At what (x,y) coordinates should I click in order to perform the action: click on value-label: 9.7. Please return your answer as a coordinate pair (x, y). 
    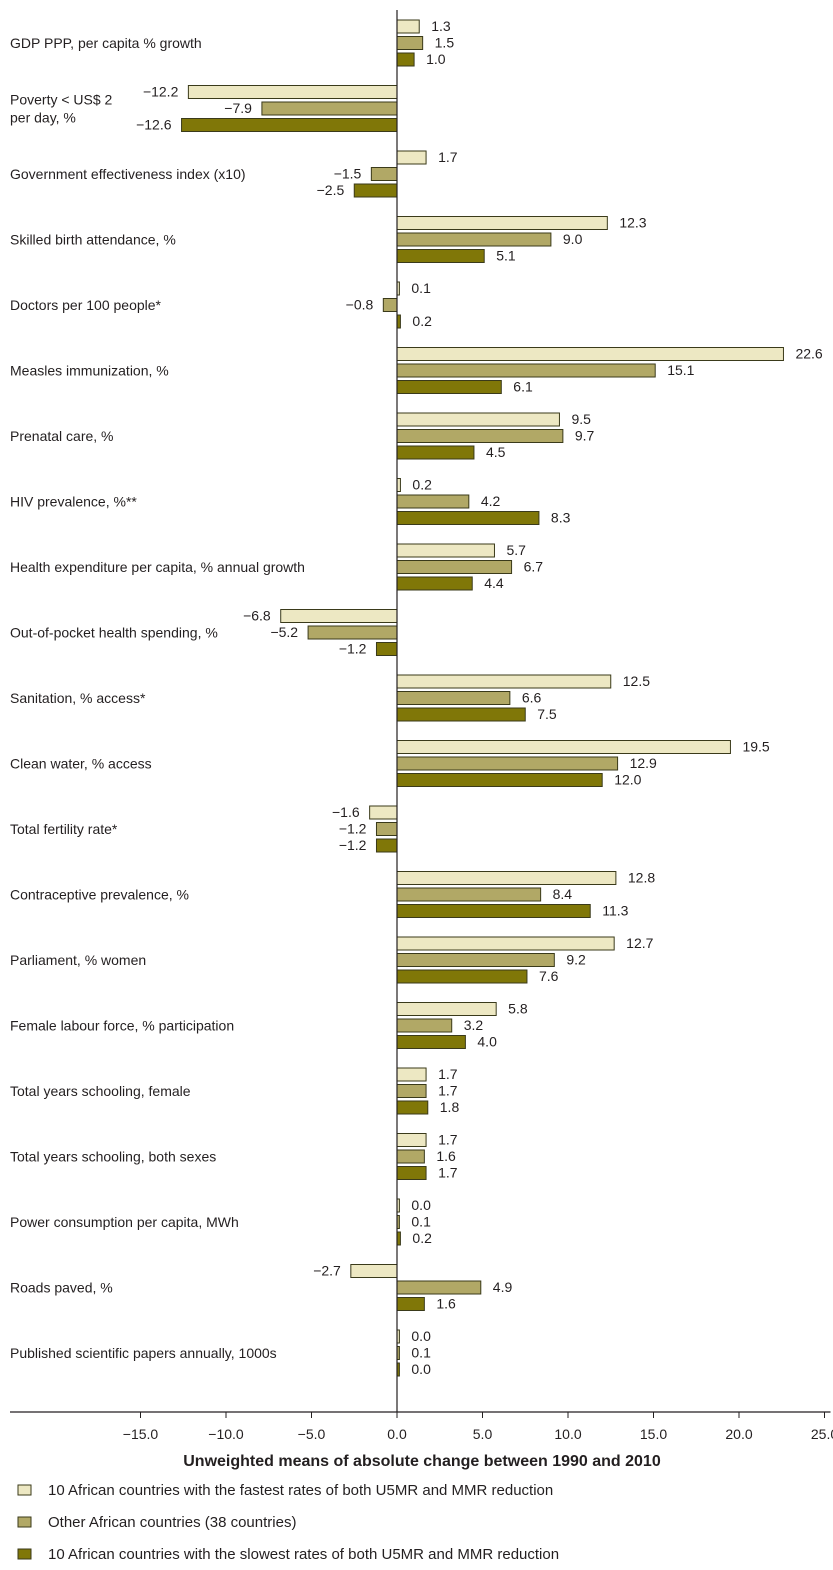
    Looking at the image, I should click on (585, 436).